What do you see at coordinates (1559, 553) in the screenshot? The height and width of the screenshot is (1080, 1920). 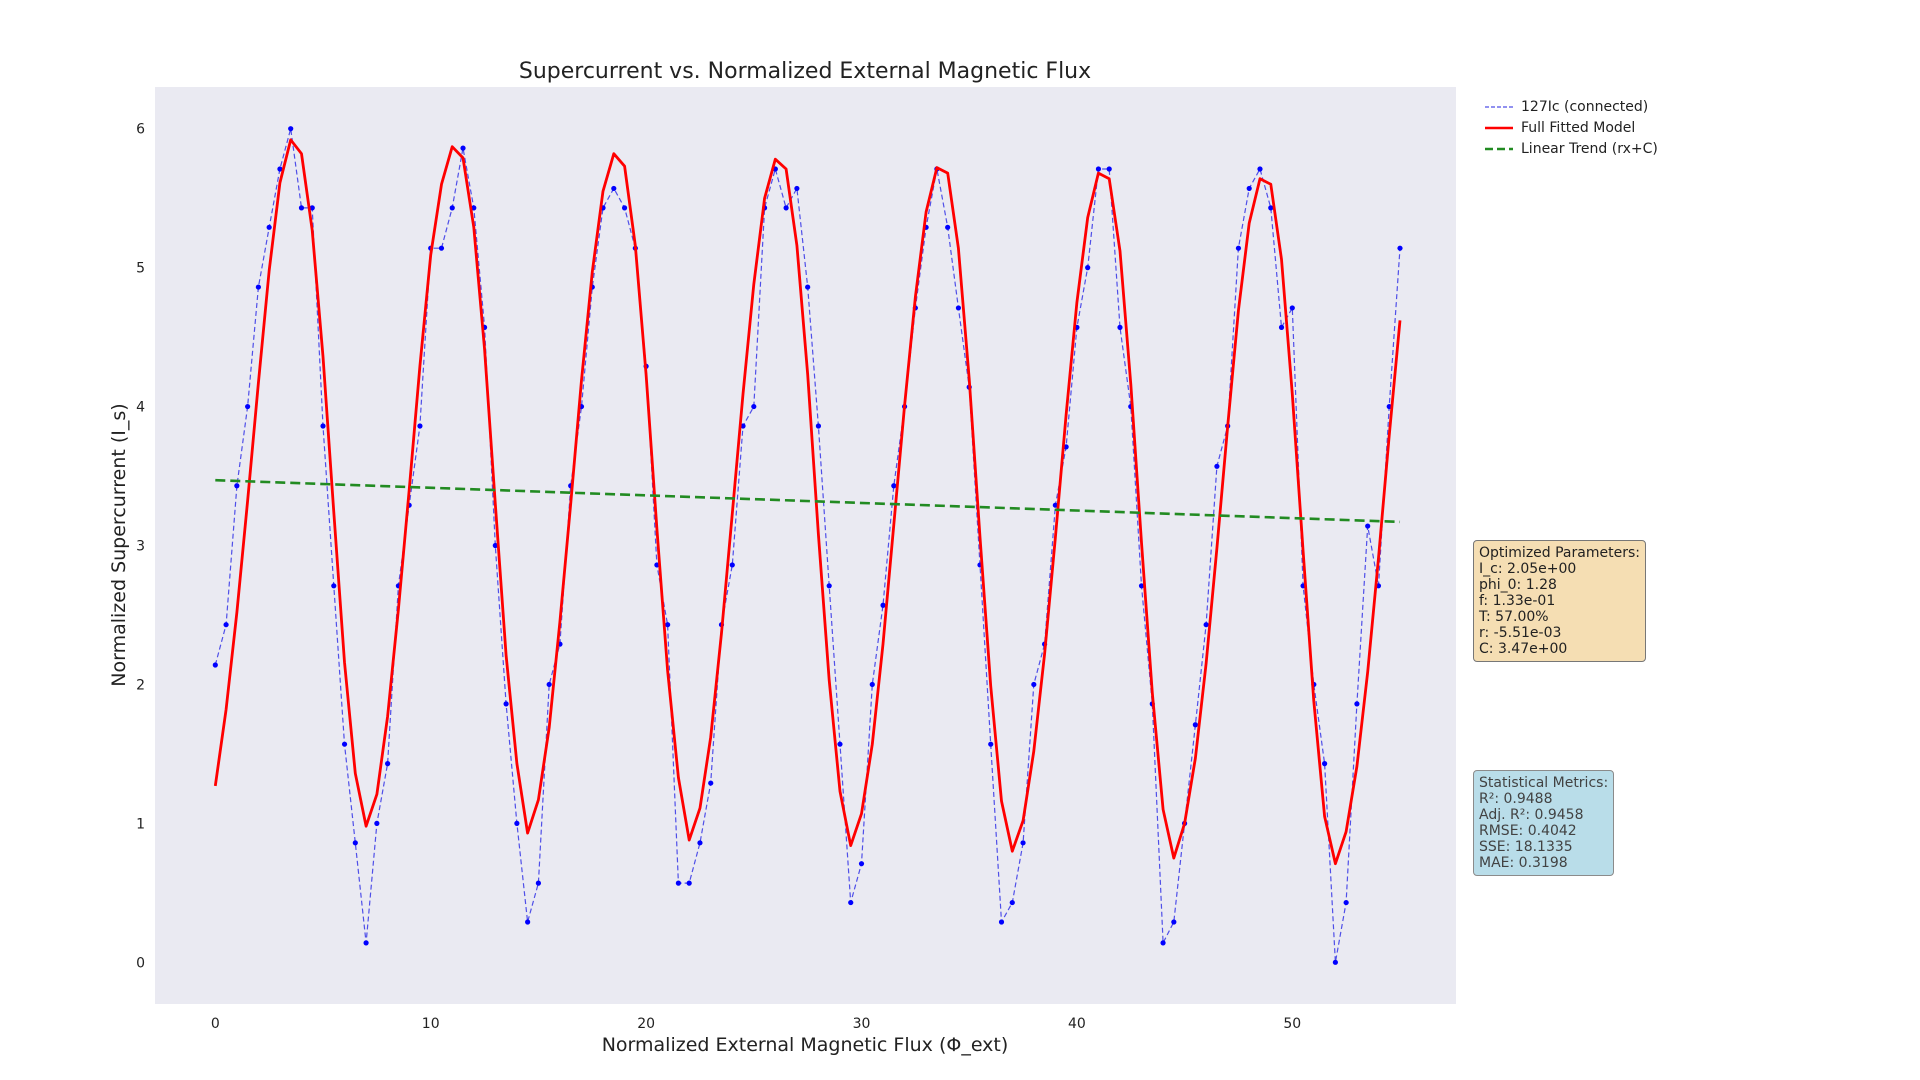 I see `params-title: Optimized Parameters:` at bounding box center [1559, 553].